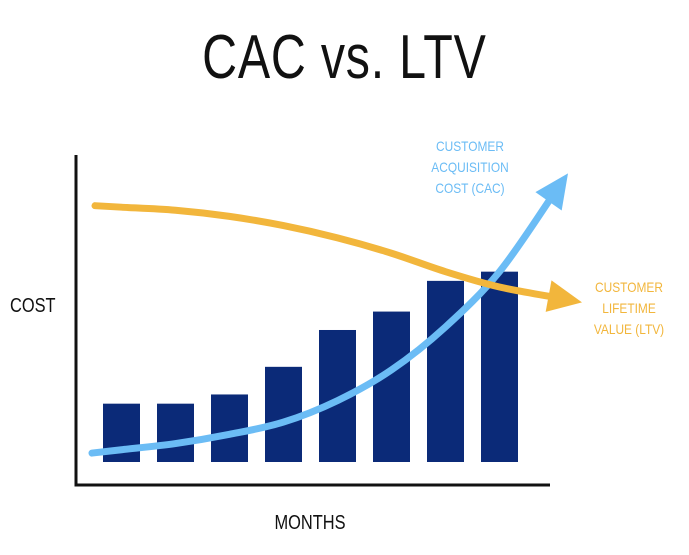 The image size is (689, 555). I want to click on ltv-line, so click(325, 252).